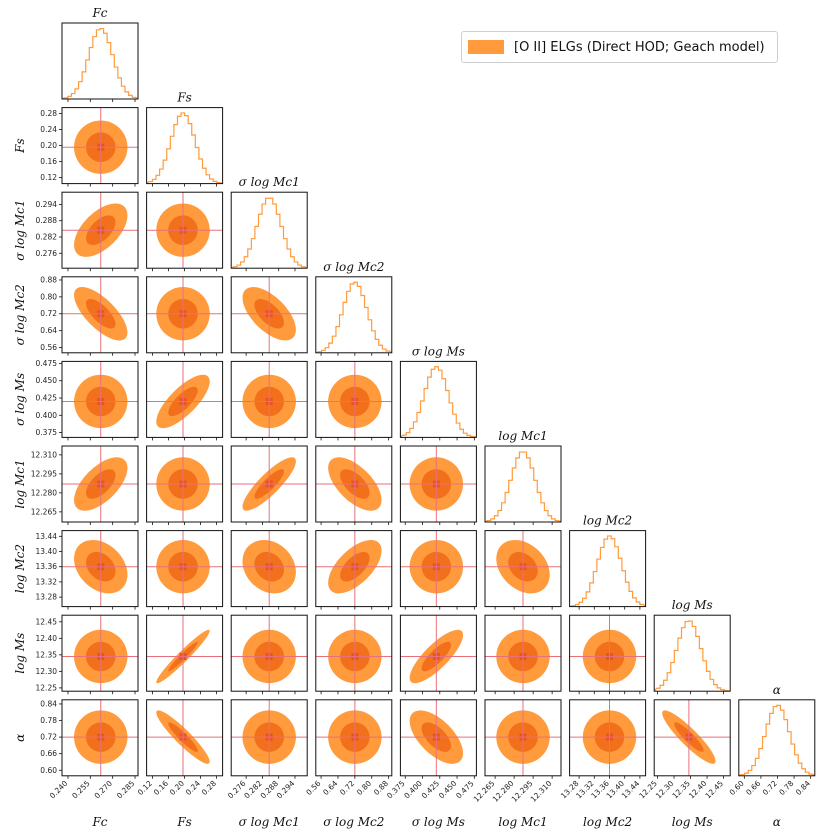  What do you see at coordinates (177, 788) in the screenshot?
I see `x-tick-label: 0.20` at bounding box center [177, 788].